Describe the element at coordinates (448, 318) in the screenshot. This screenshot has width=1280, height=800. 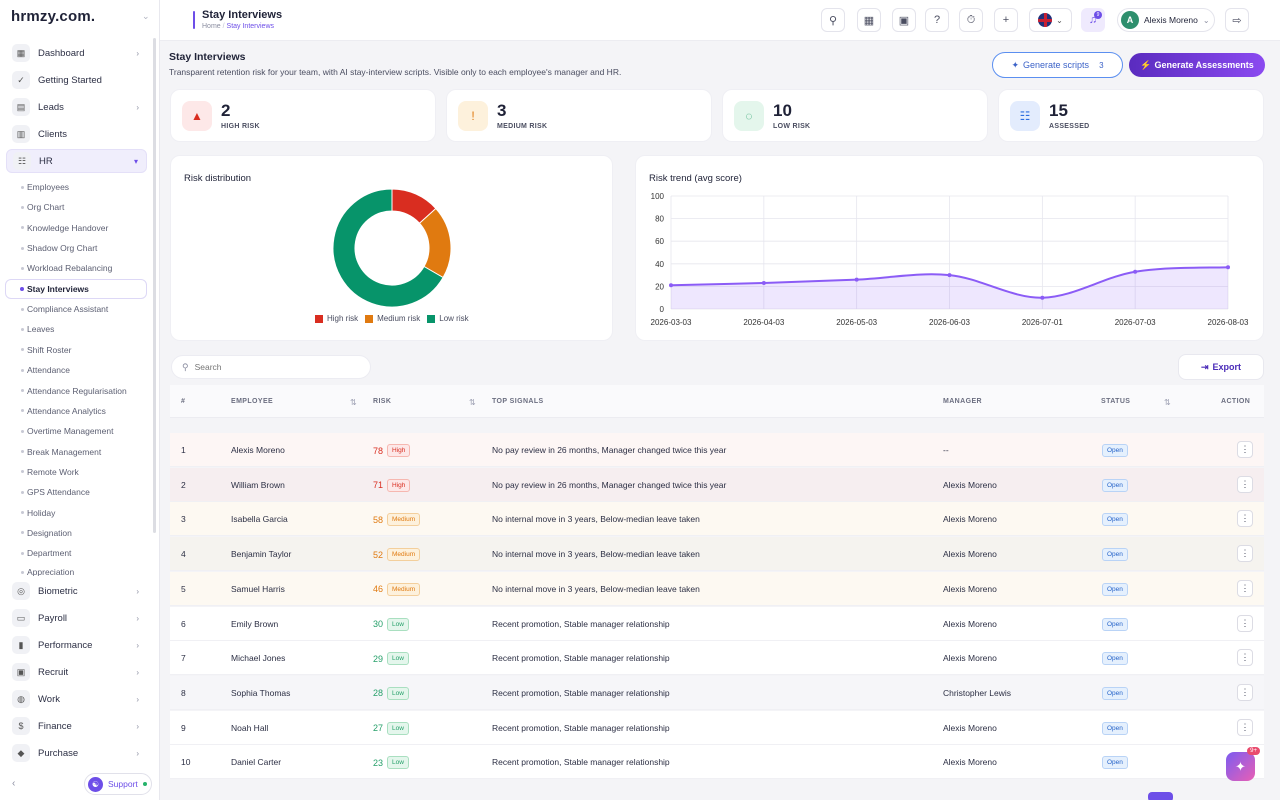
I see `legend-item: Low risk` at that location.